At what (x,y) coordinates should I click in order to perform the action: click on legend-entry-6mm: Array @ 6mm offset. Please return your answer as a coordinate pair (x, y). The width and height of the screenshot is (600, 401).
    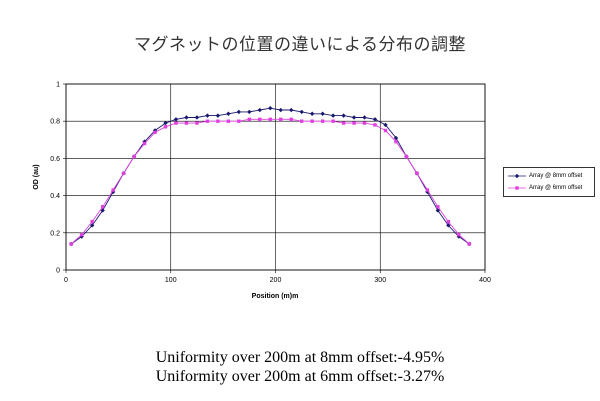
    Looking at the image, I should click on (545, 188).